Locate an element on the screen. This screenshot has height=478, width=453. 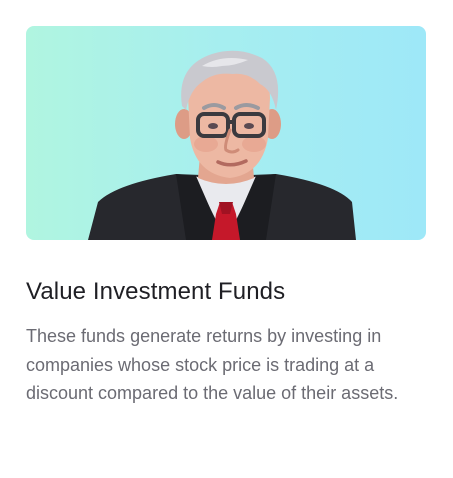
card-title: Value Investment Funds is located at coordinates (156, 291).